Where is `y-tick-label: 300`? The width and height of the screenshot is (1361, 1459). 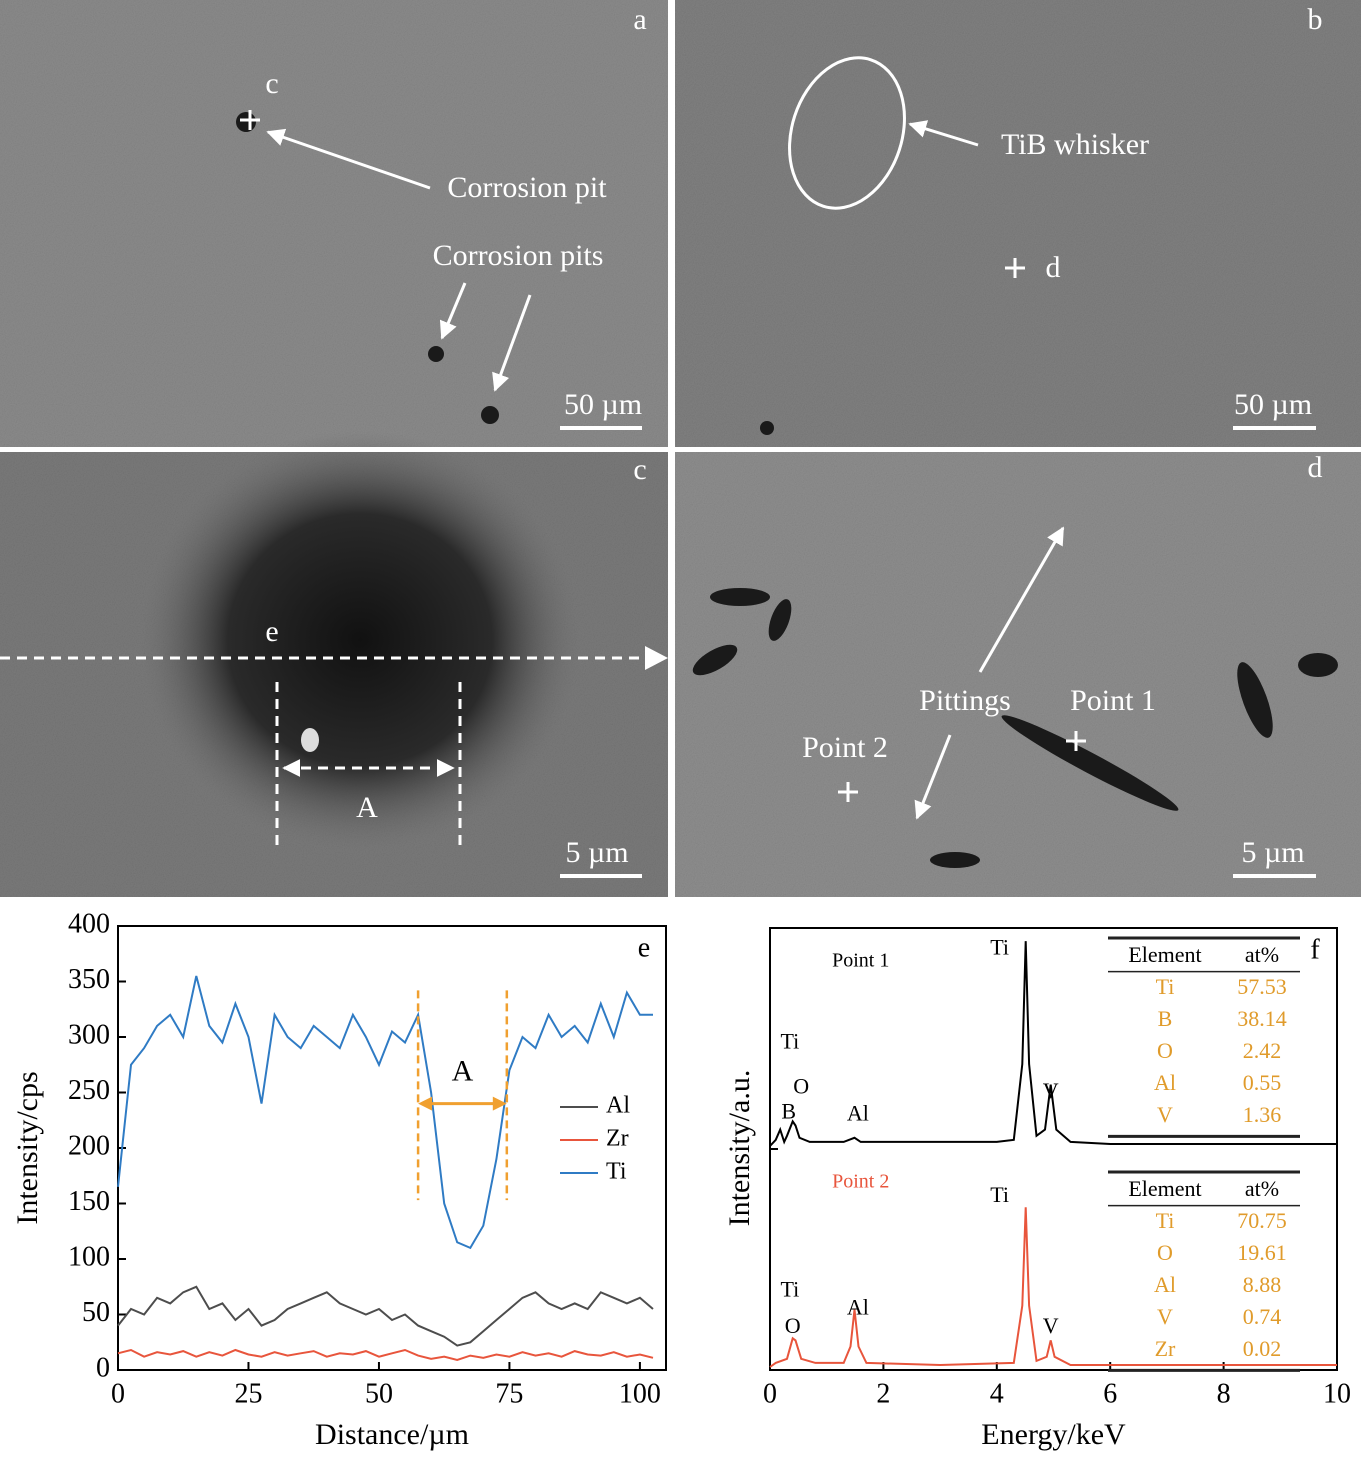 y-tick-label: 300 is located at coordinates (89, 1034).